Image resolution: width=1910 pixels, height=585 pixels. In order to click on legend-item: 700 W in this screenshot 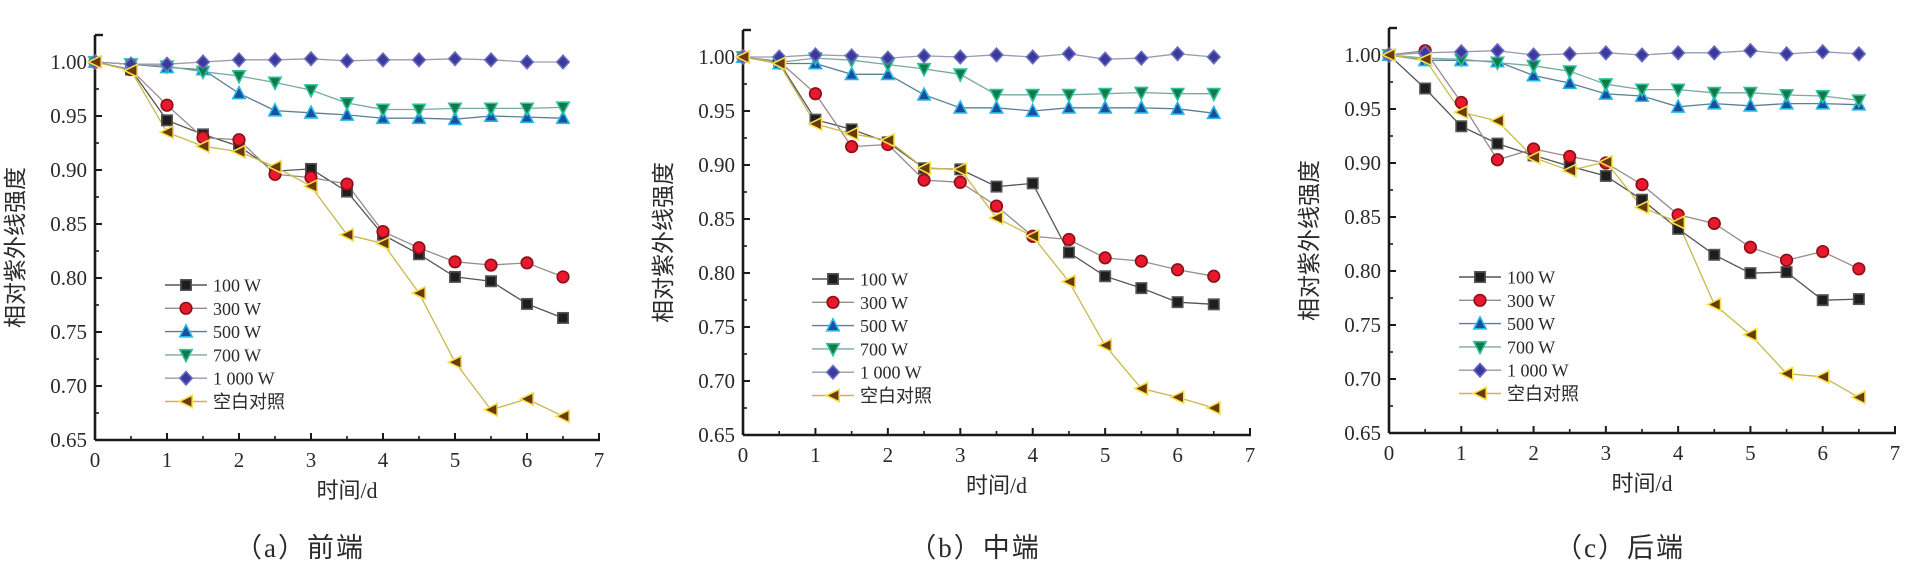, I will do `click(213, 355)`.